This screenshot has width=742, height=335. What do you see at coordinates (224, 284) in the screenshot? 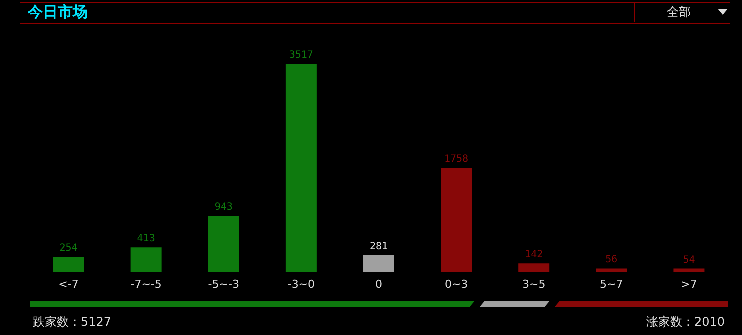
I see `x-tick-label: -5~-3` at bounding box center [224, 284].